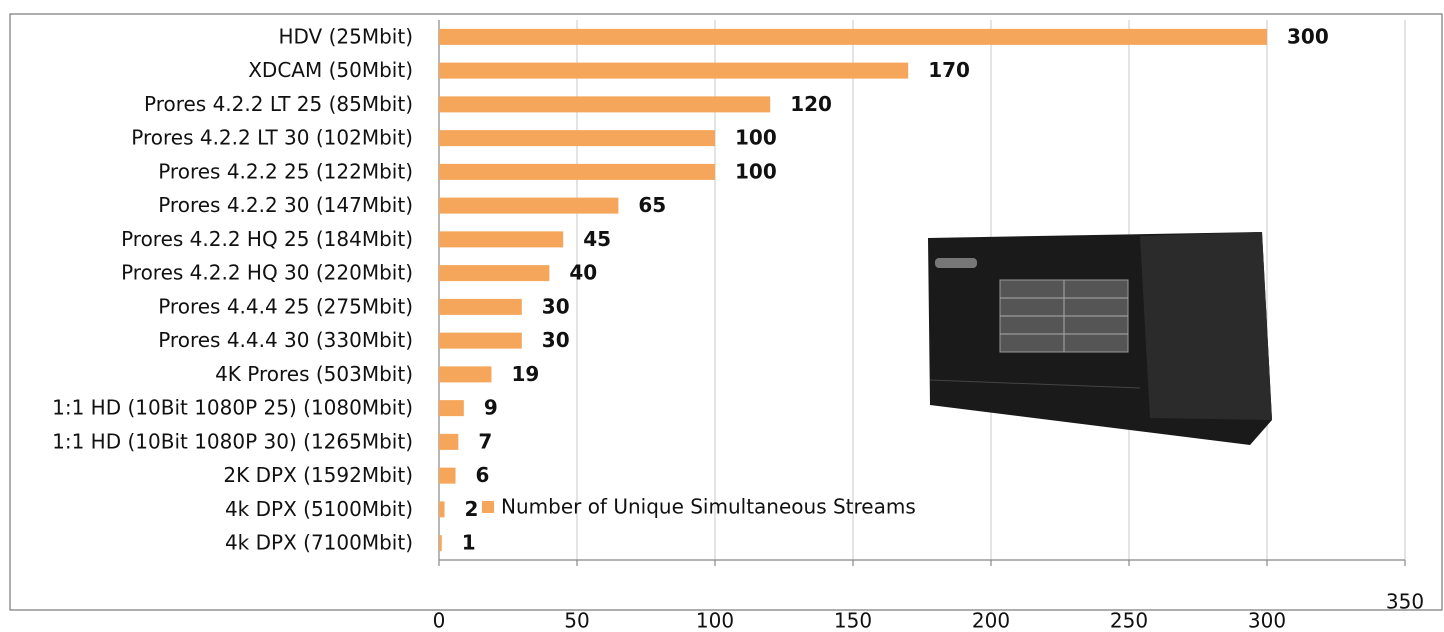  I want to click on server-side, so click(1206, 326).